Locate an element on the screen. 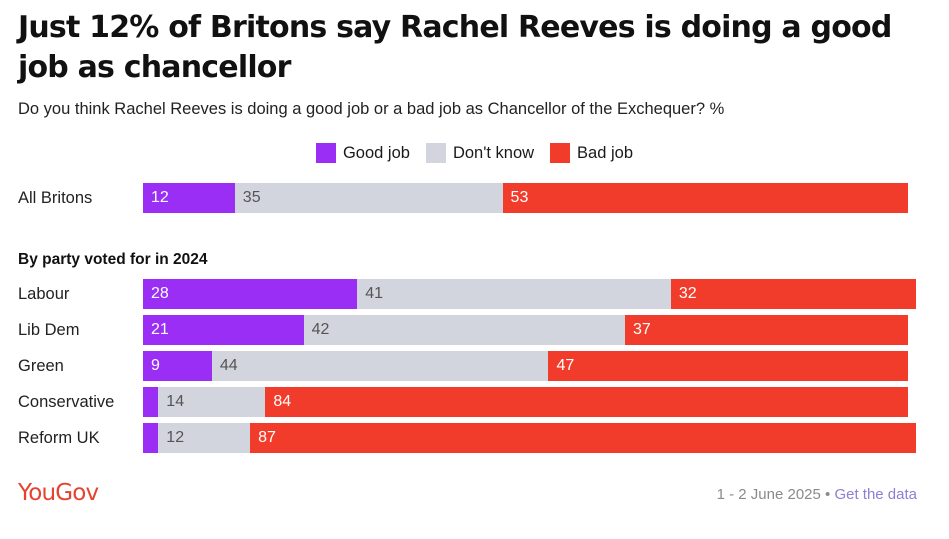 Image resolution: width=949 pixels, height=539 pixels. bar-row-all-britons: 12 35 53 is located at coordinates (525, 198).